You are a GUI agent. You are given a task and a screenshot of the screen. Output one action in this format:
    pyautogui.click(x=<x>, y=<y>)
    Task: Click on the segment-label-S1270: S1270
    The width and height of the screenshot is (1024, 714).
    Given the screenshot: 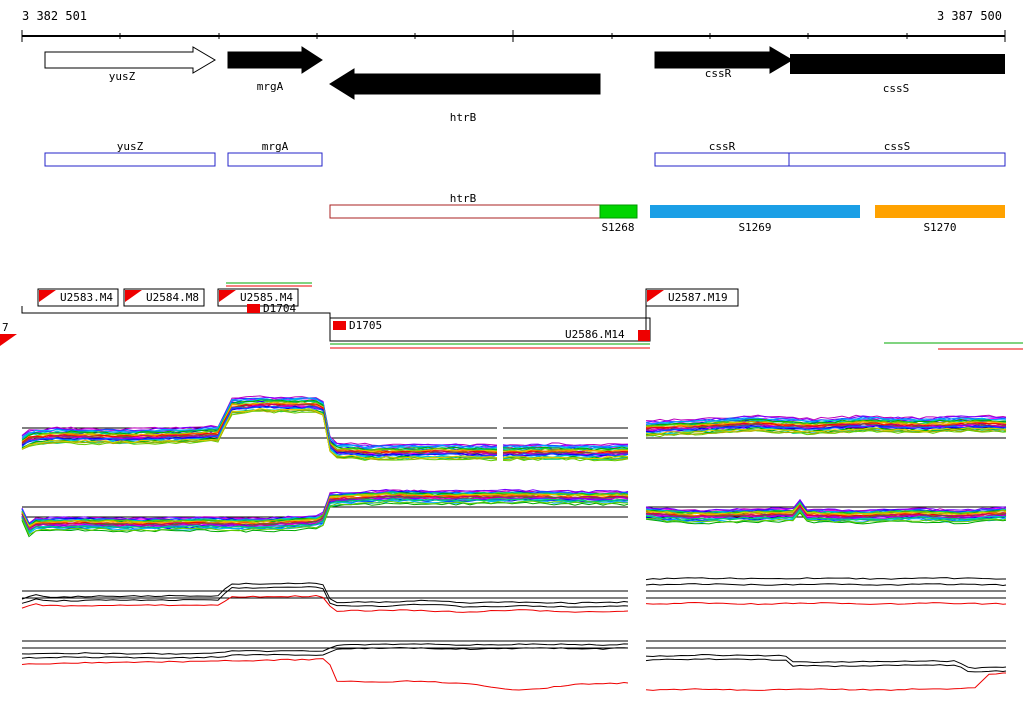 What is the action you would take?
    pyautogui.click(x=939, y=227)
    